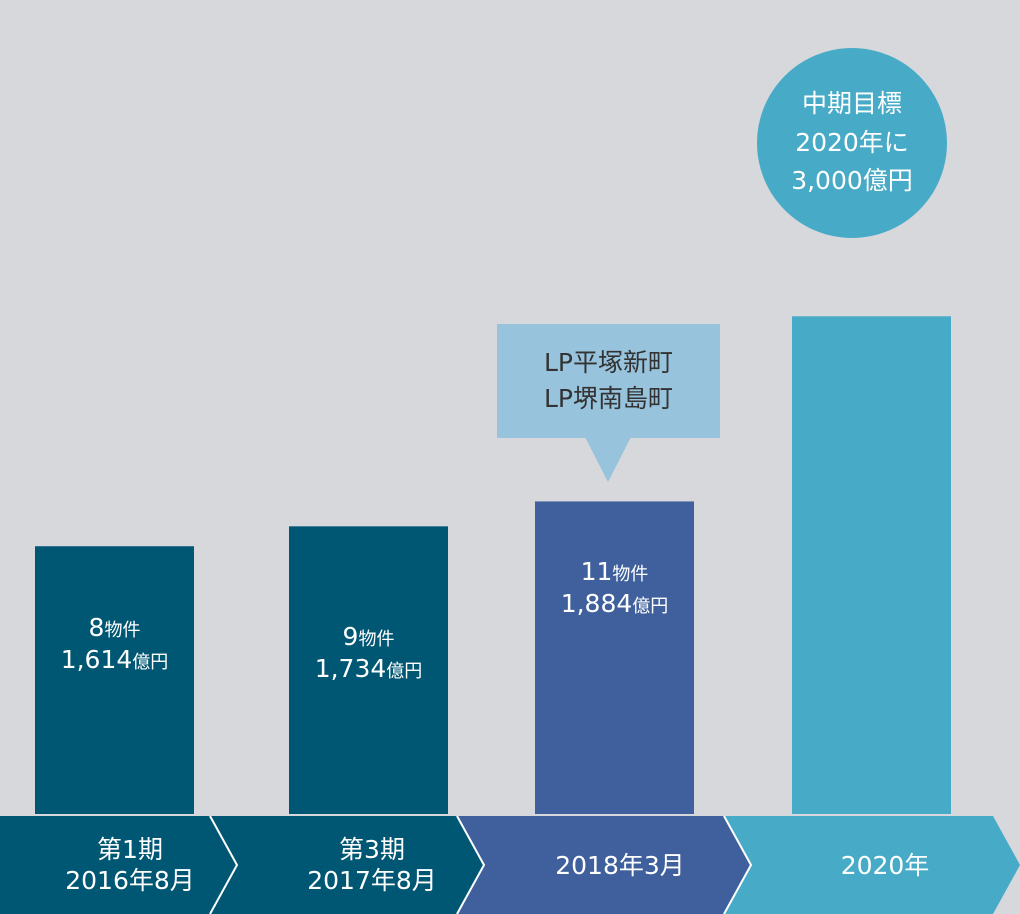  I want to click on goal-line-2: 2020年に, so click(852, 142).